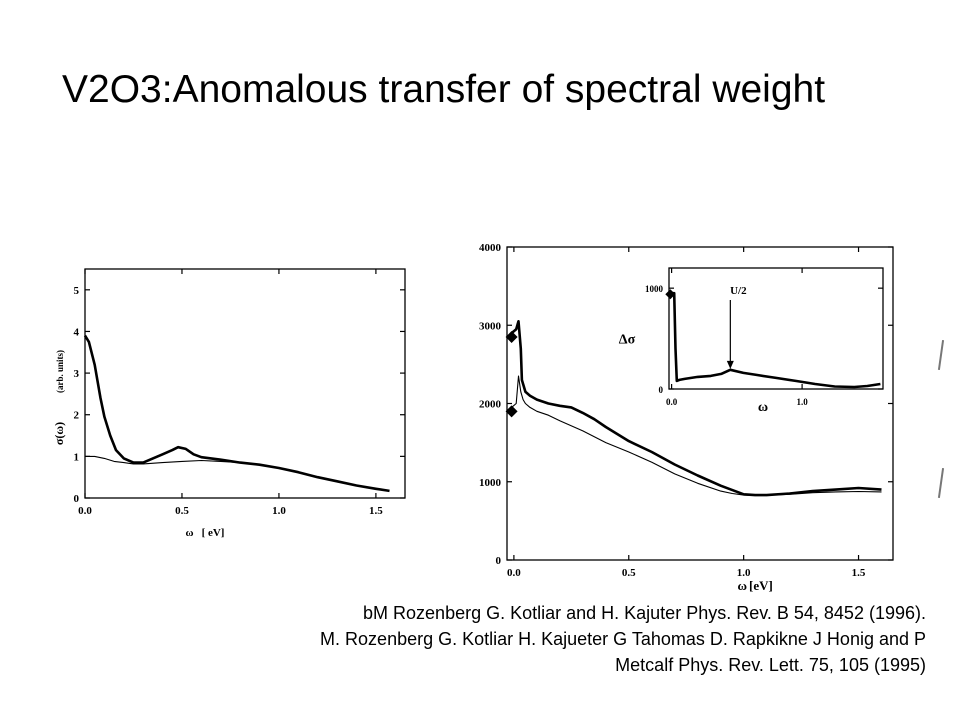 This screenshot has width=960, height=720. I want to click on y-axis-symbol: σ(ω), so click(59, 433).